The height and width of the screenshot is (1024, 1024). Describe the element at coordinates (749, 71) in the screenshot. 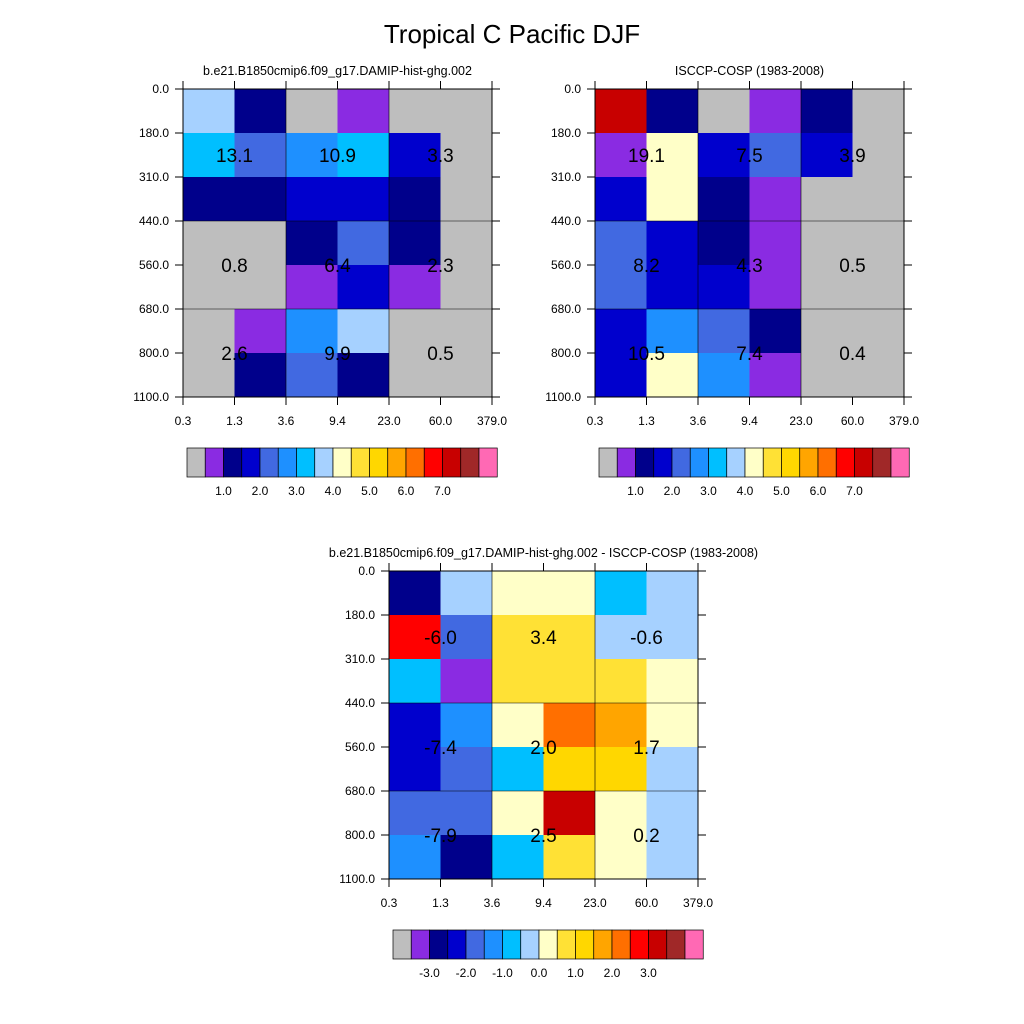

I see `panel-title: ISCCP-COSP (1983-2008)` at that location.